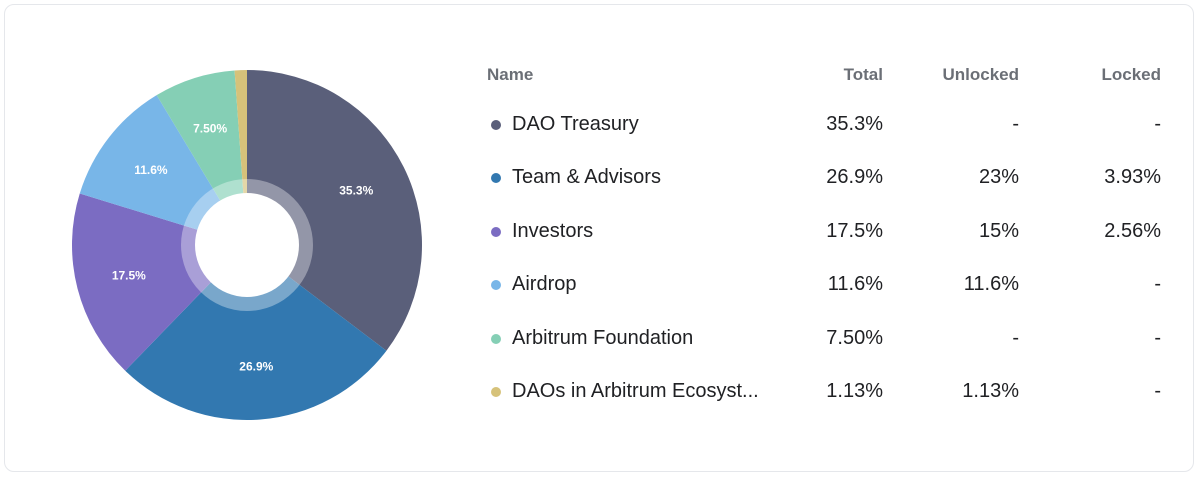 This screenshot has width=1200, height=478. Describe the element at coordinates (256, 367) in the screenshot. I see `slice-label: 26.9%` at that location.